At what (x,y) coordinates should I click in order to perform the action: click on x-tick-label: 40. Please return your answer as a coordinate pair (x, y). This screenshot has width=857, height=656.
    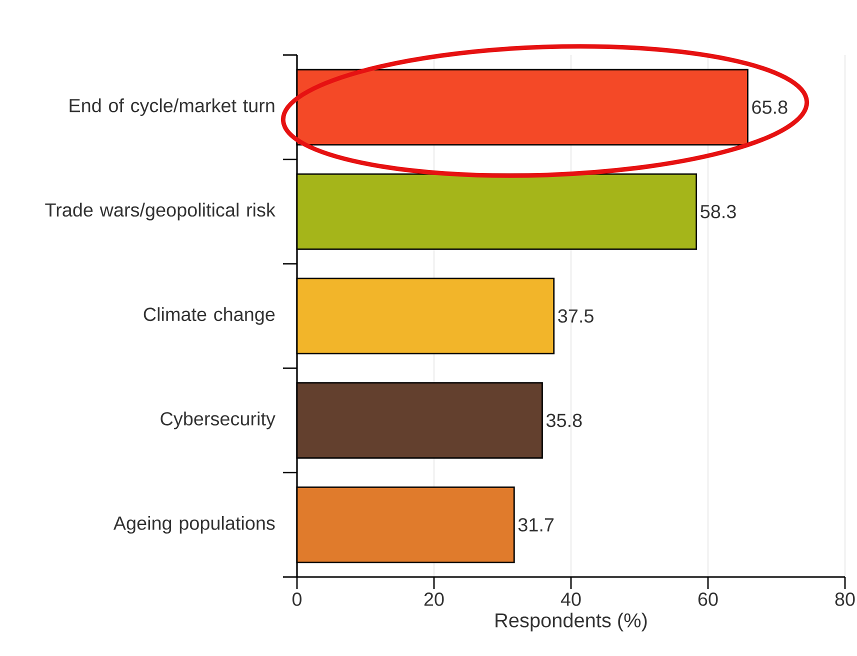
    Looking at the image, I should click on (570, 599).